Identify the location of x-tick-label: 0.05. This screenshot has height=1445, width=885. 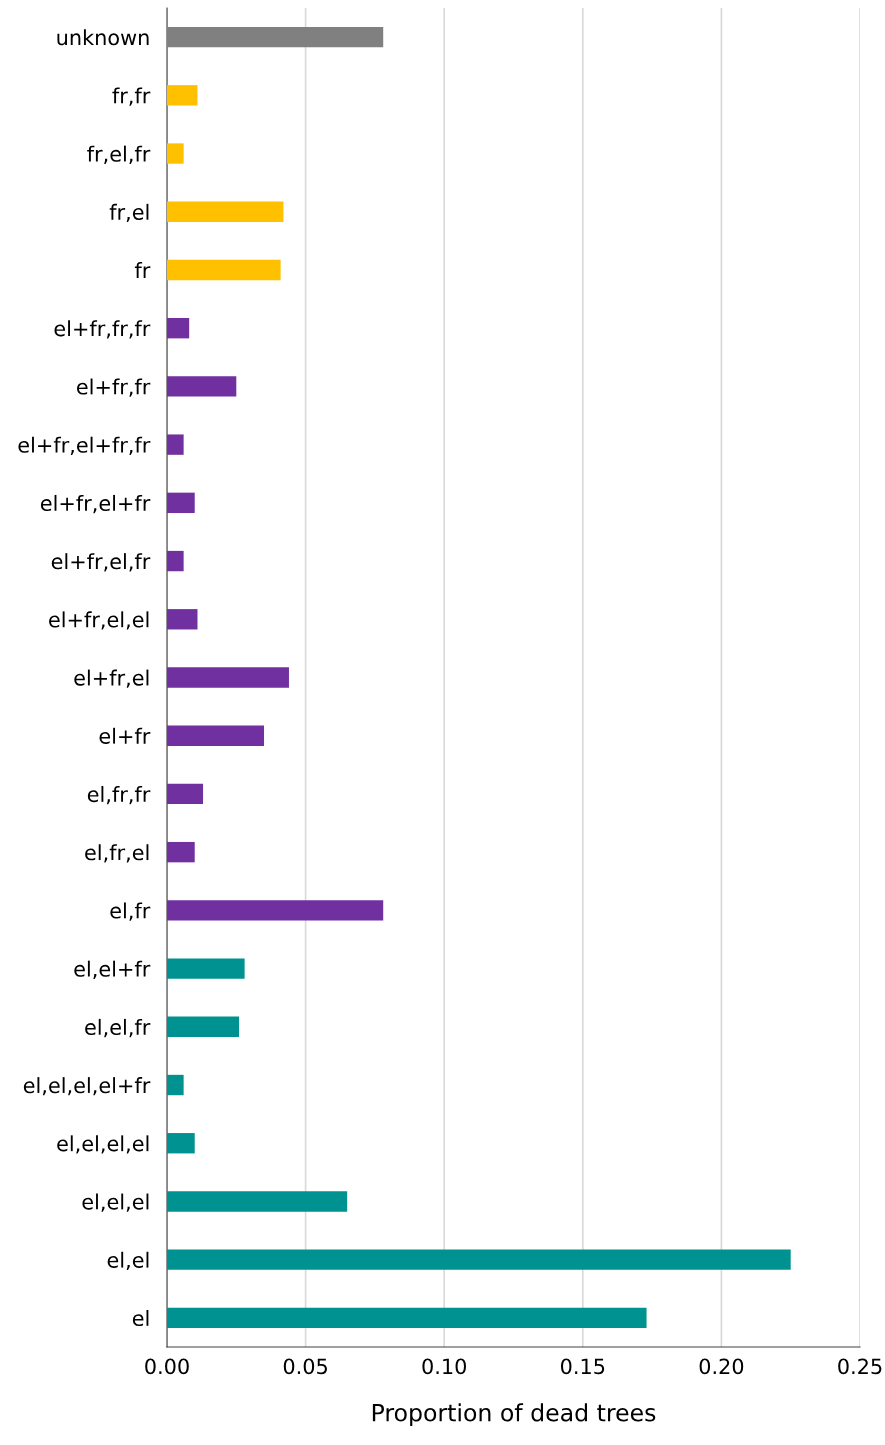
(305, 1366).